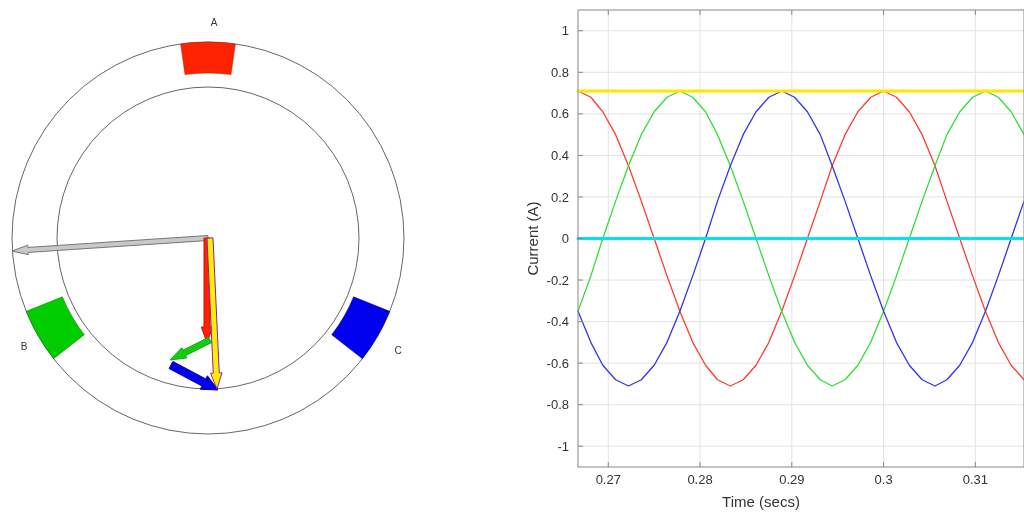 This screenshot has width=1024, height=515. Describe the element at coordinates (557, 280) in the screenshot. I see `y-tick-label: -0.2` at that location.